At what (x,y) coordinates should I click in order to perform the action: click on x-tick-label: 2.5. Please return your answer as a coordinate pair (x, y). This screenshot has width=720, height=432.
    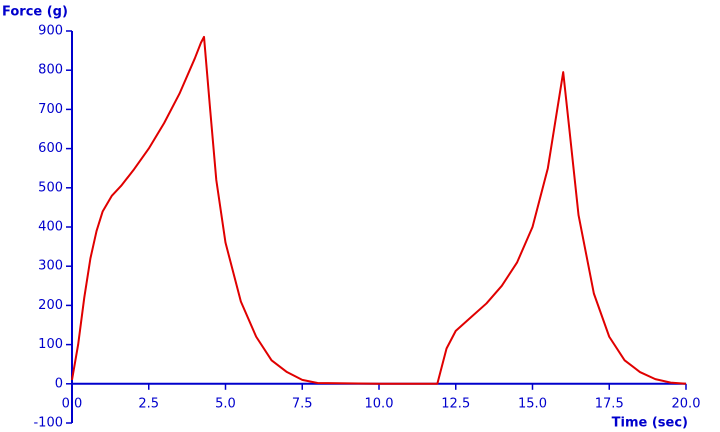
    Looking at the image, I should click on (148, 403).